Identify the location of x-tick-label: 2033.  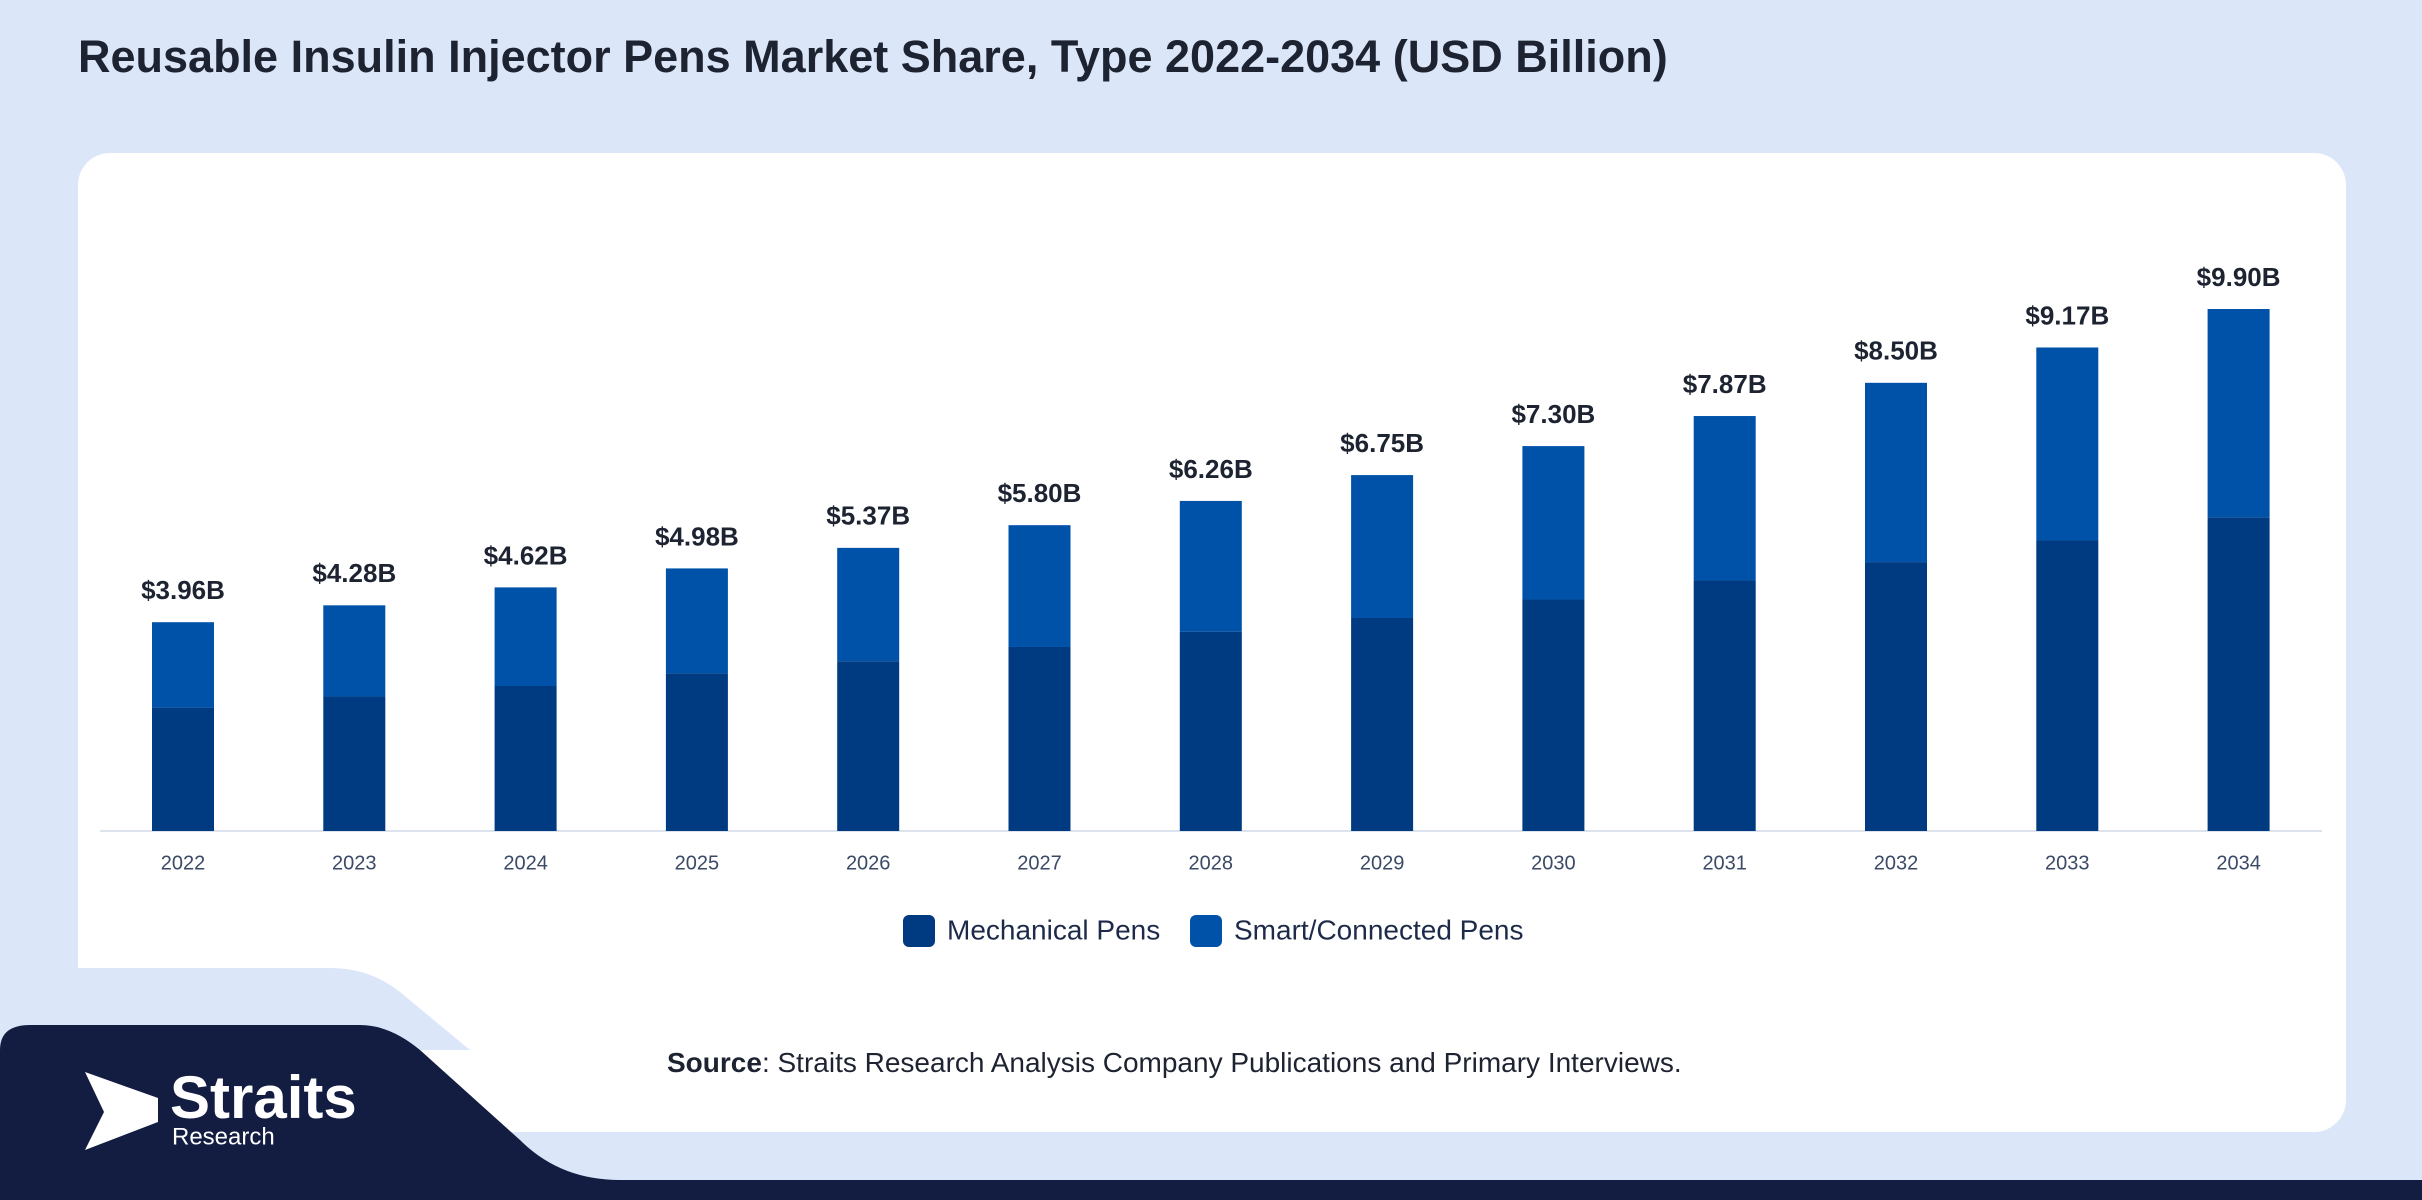
(2067, 863).